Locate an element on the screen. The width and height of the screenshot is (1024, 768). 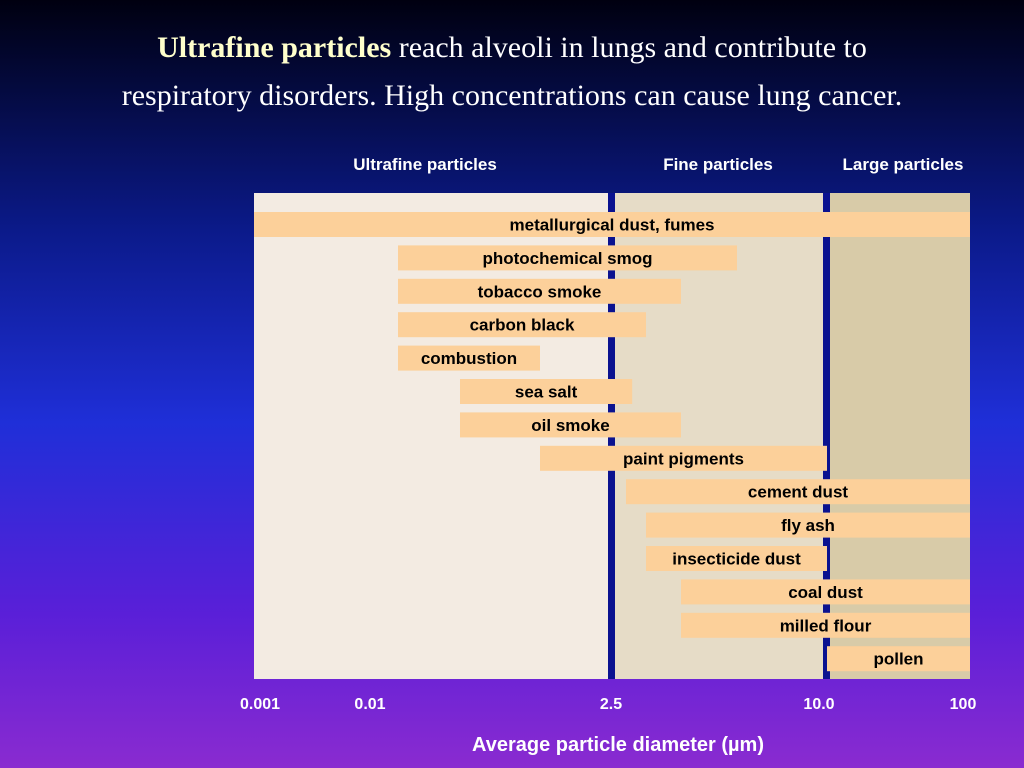
x-axis-label: Average particle diameter (µm) is located at coordinates (618, 745).